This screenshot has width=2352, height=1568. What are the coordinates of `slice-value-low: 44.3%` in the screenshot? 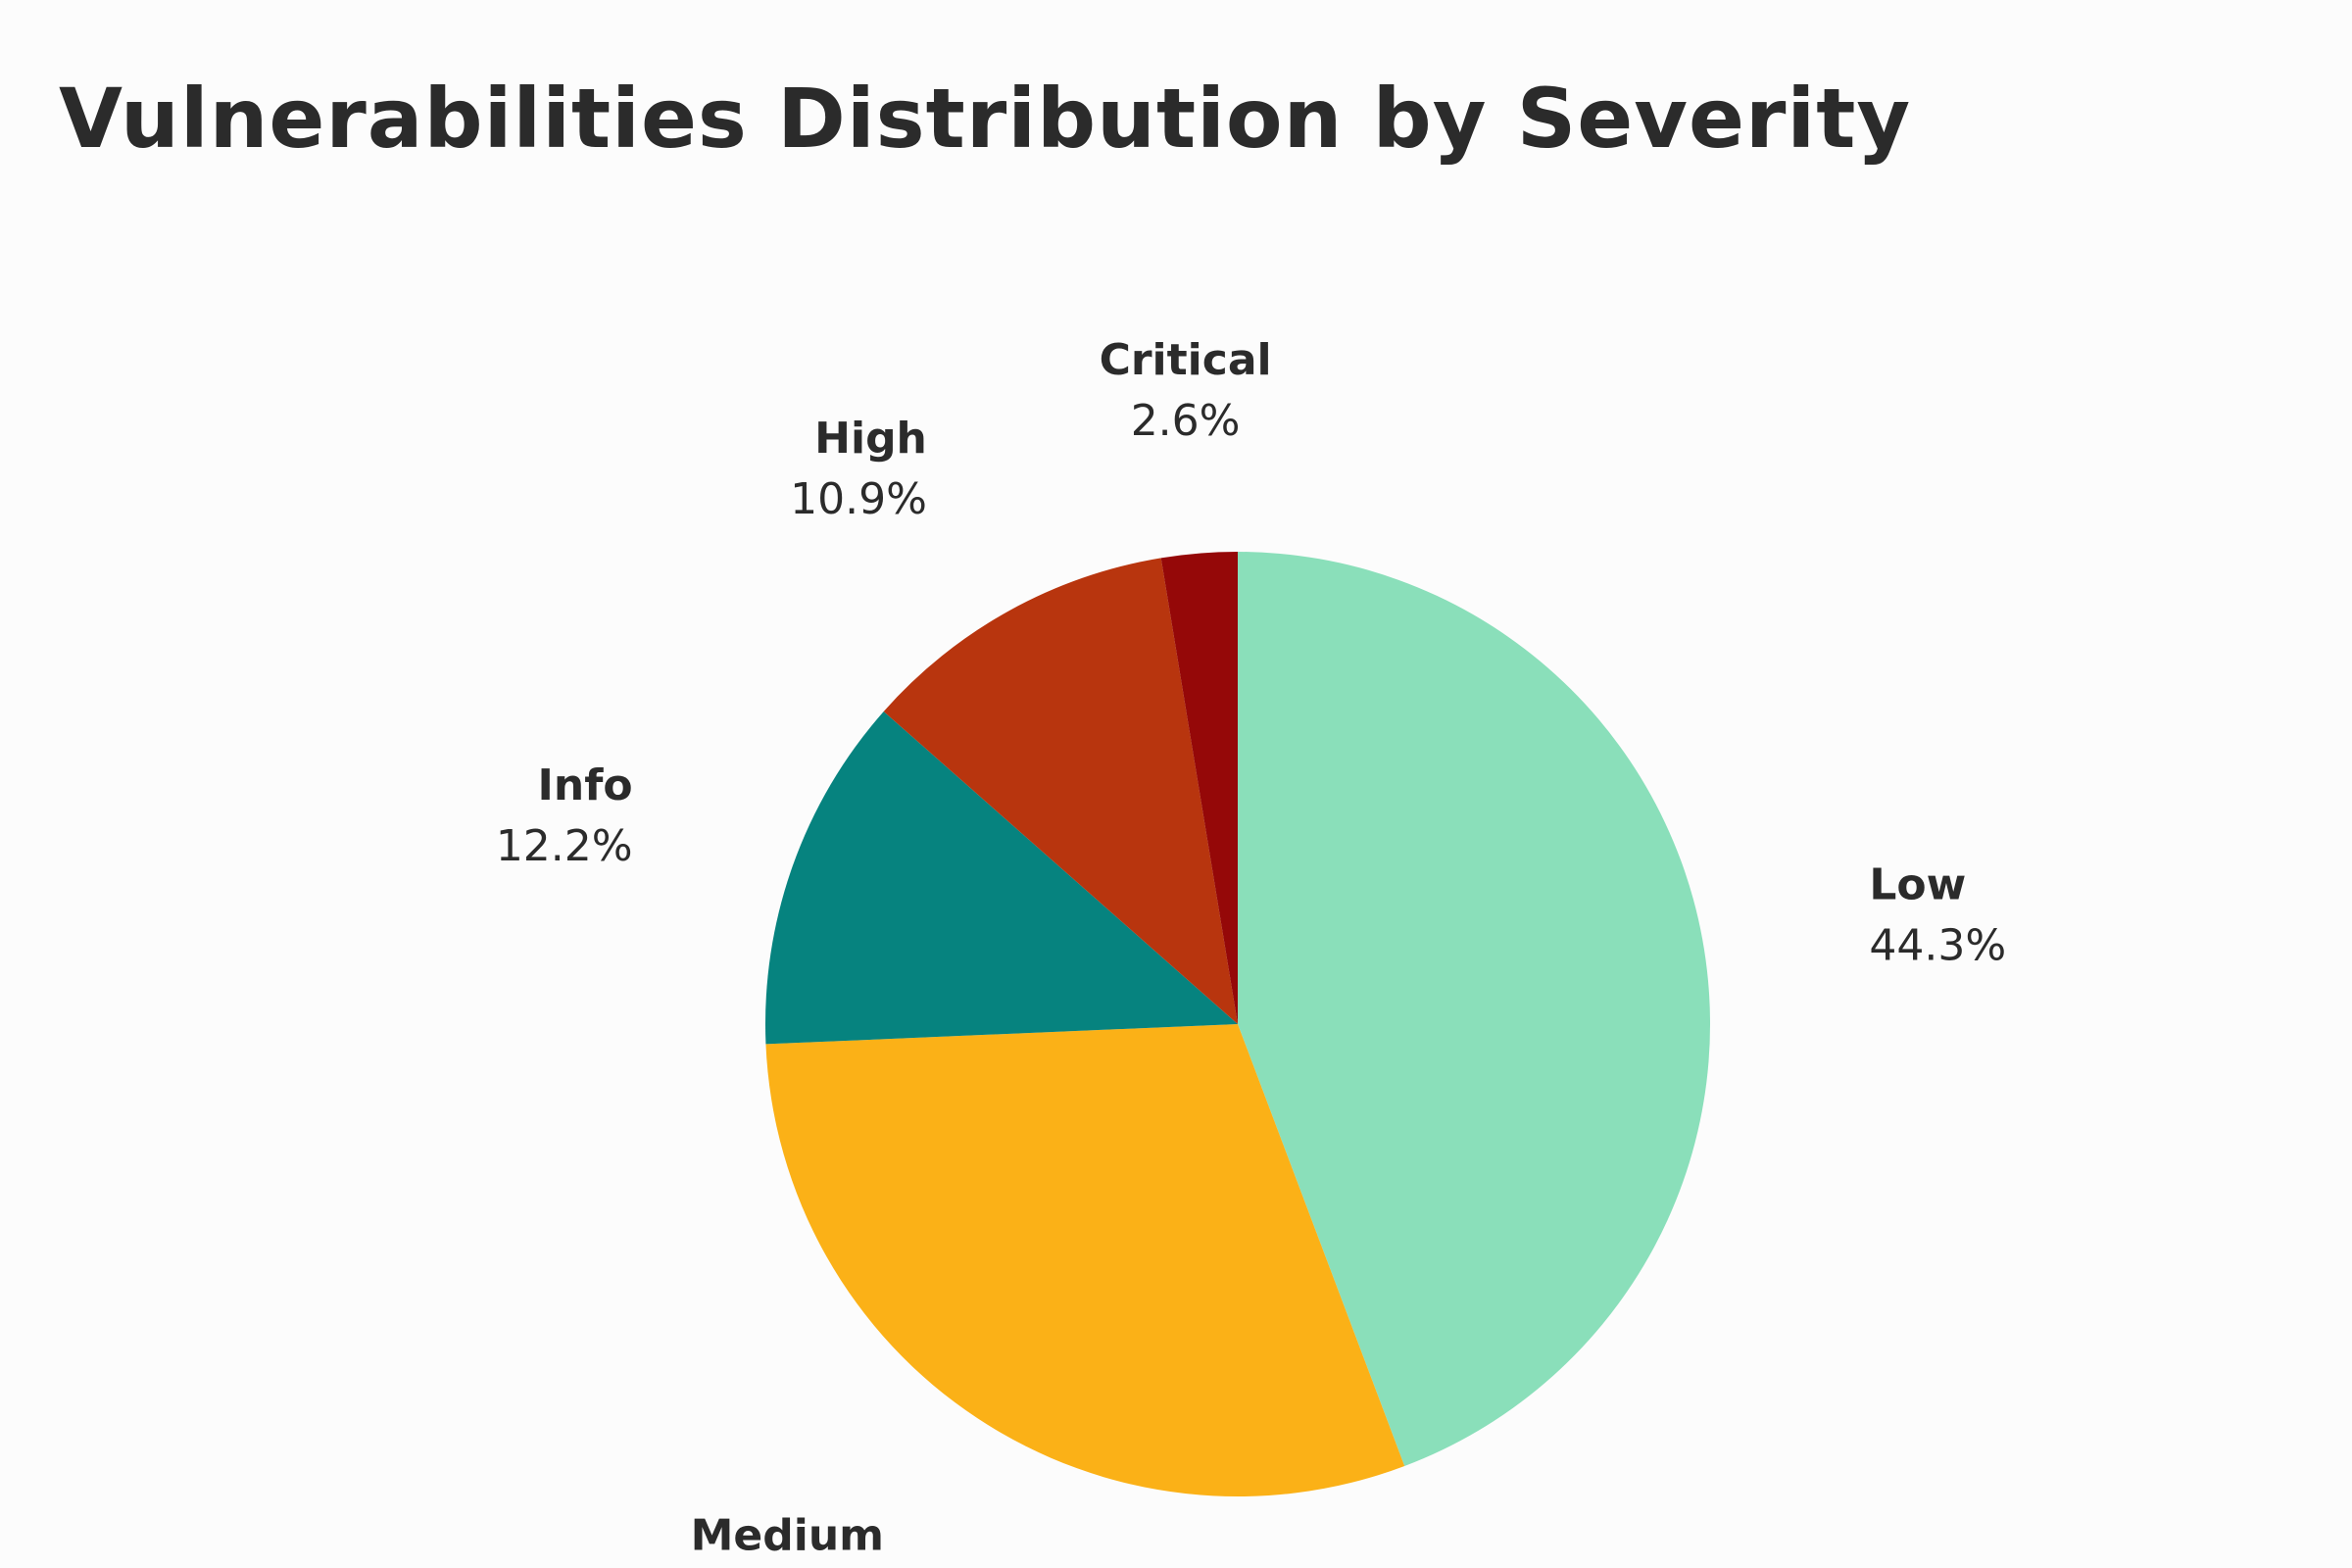 It's located at (1937, 945).